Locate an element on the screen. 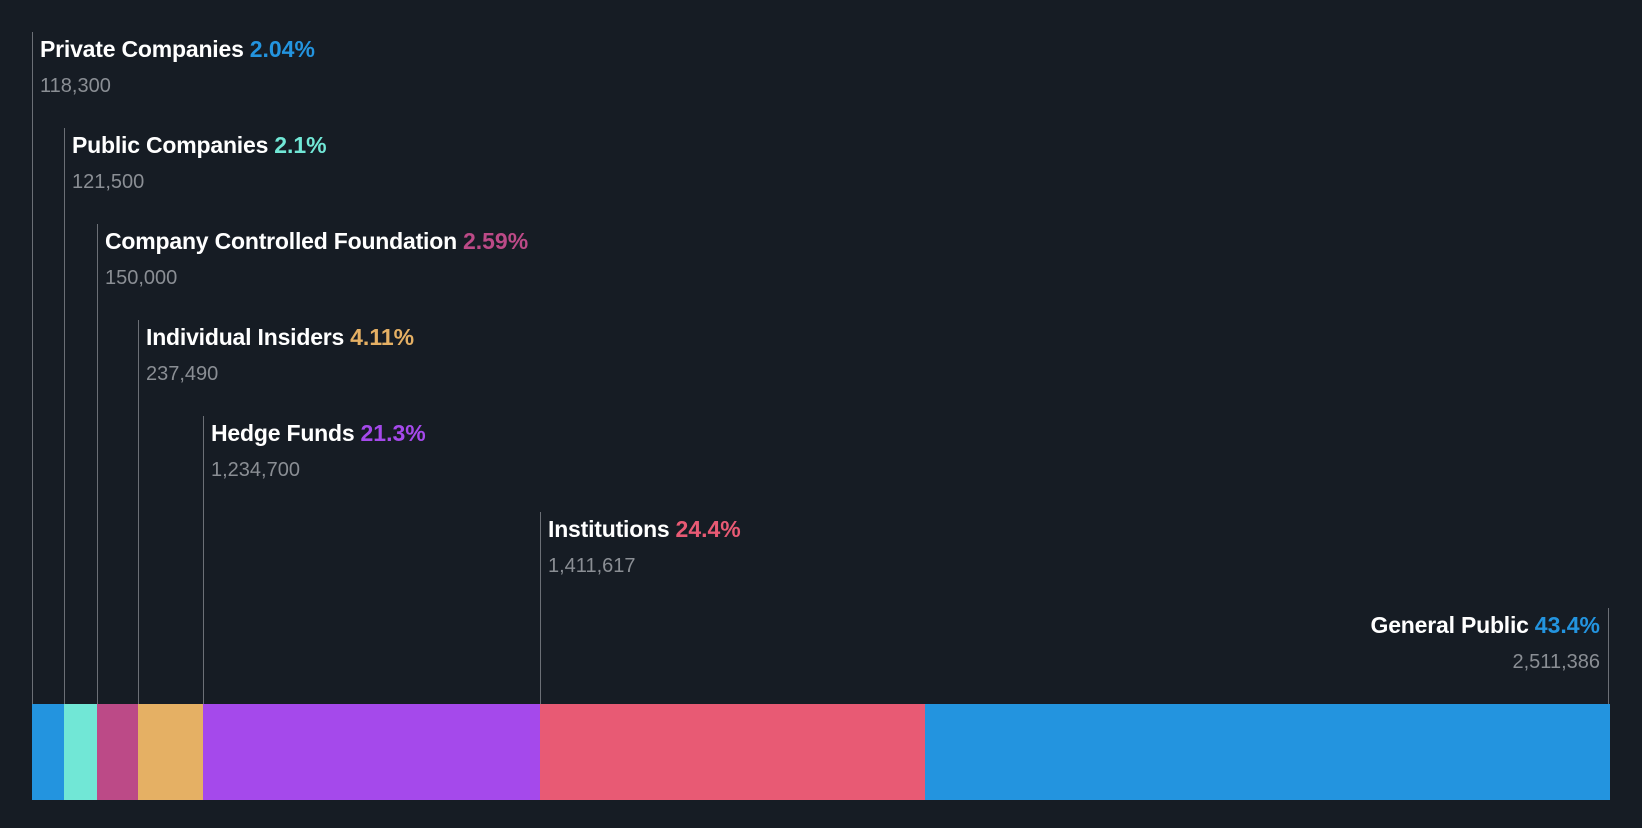 The width and height of the screenshot is (1642, 828). label-public-companies: Public Companies 2.1% 121,500 is located at coordinates (199, 163).